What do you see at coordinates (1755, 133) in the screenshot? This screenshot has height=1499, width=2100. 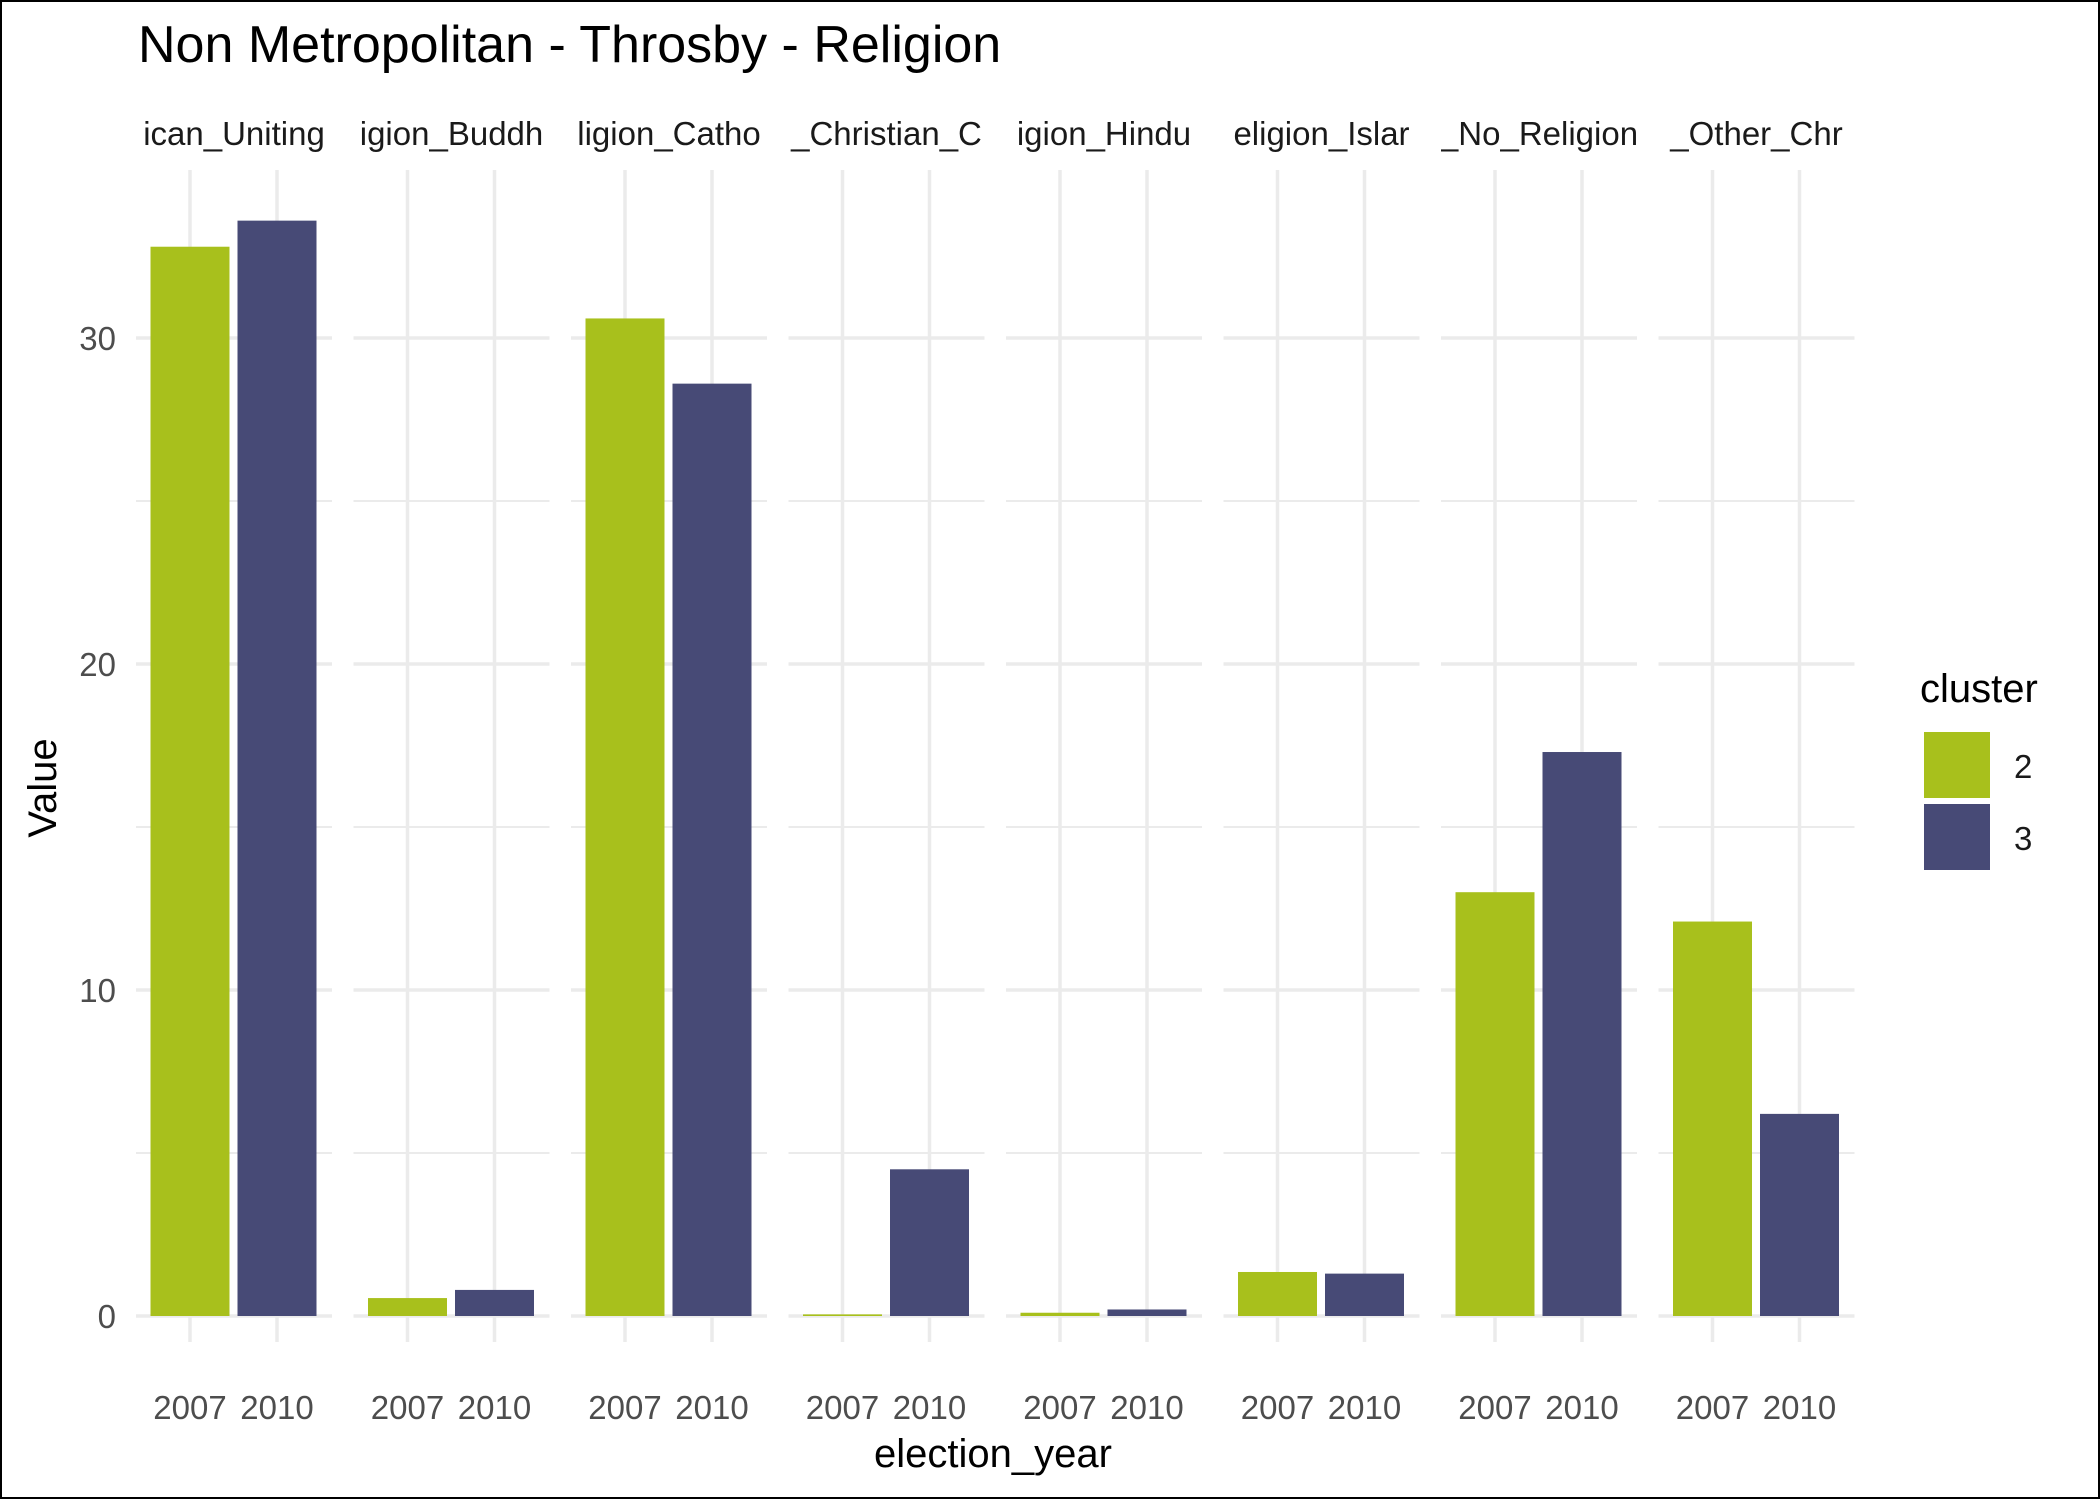 I see `facet-strip-label: _Other_Chr` at bounding box center [1755, 133].